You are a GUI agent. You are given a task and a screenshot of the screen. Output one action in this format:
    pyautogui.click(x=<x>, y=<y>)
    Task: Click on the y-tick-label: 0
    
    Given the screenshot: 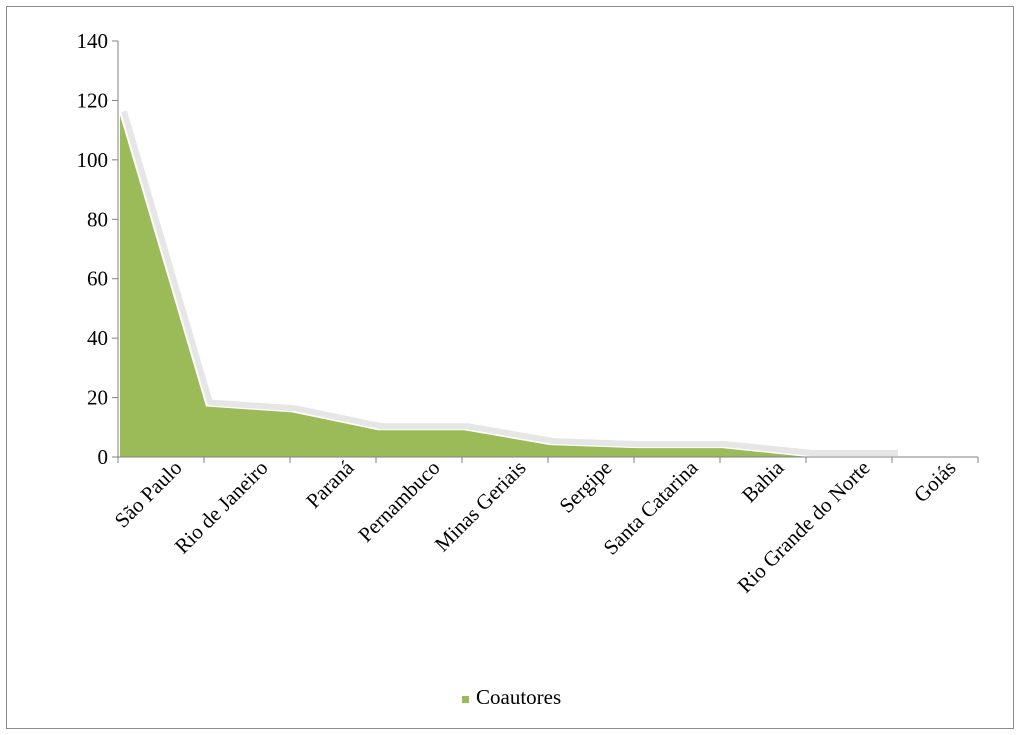 What is the action you would take?
    pyautogui.click(x=103, y=457)
    